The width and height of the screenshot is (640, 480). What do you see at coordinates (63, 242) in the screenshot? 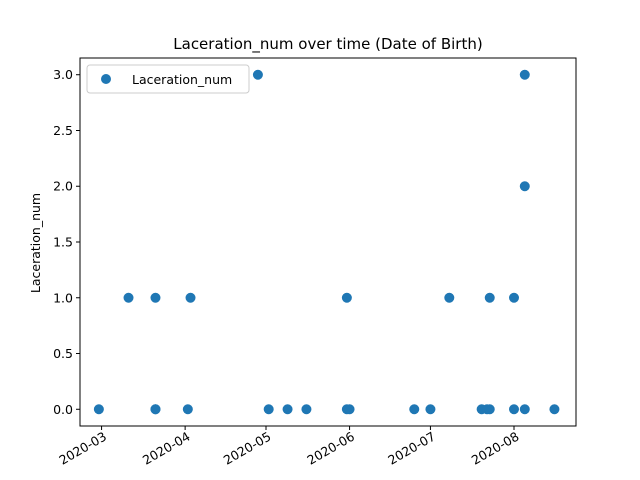
I see `y-tick-label: 1.5` at bounding box center [63, 242].